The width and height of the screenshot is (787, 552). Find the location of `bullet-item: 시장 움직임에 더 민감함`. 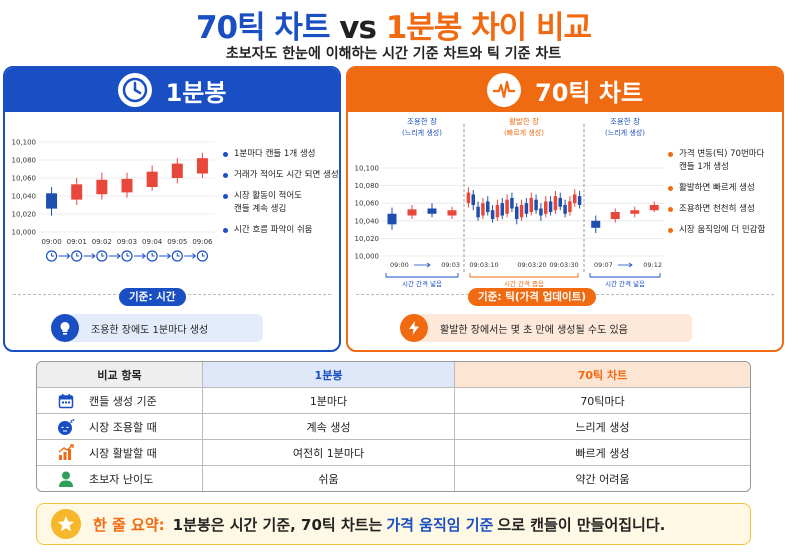

bullet-item: 시장 움직임에 더 민감함 is located at coordinates (725, 230).